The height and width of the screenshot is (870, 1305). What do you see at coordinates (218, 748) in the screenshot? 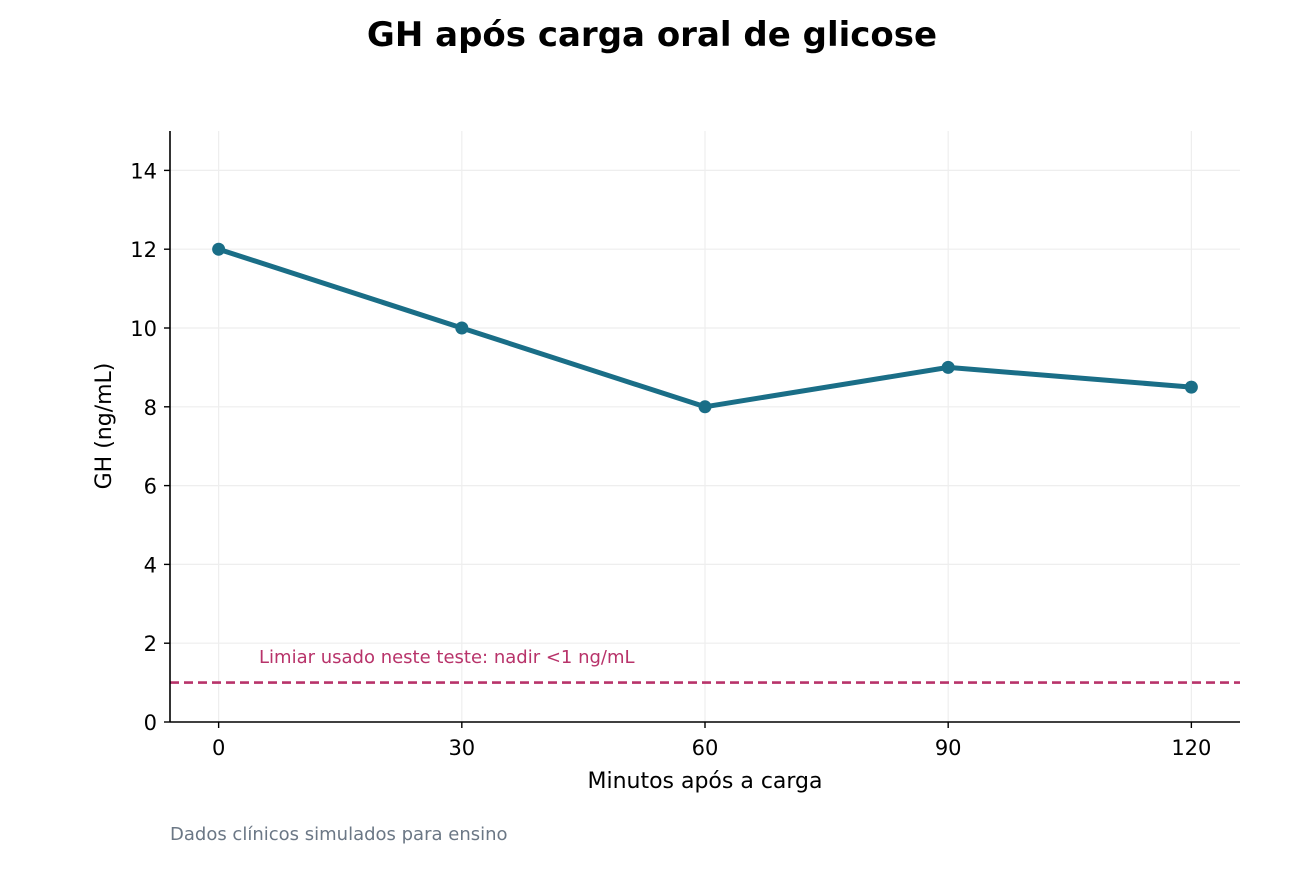
I see `x-tick-label: 0` at bounding box center [218, 748].